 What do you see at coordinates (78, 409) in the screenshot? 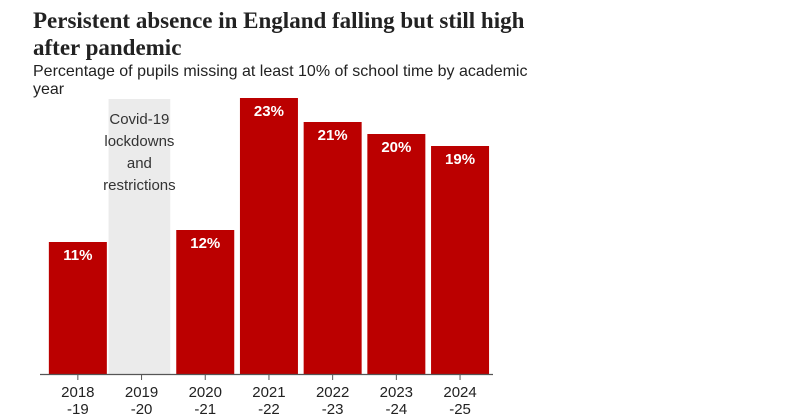
I see `x-tick-label: -19` at bounding box center [78, 409].